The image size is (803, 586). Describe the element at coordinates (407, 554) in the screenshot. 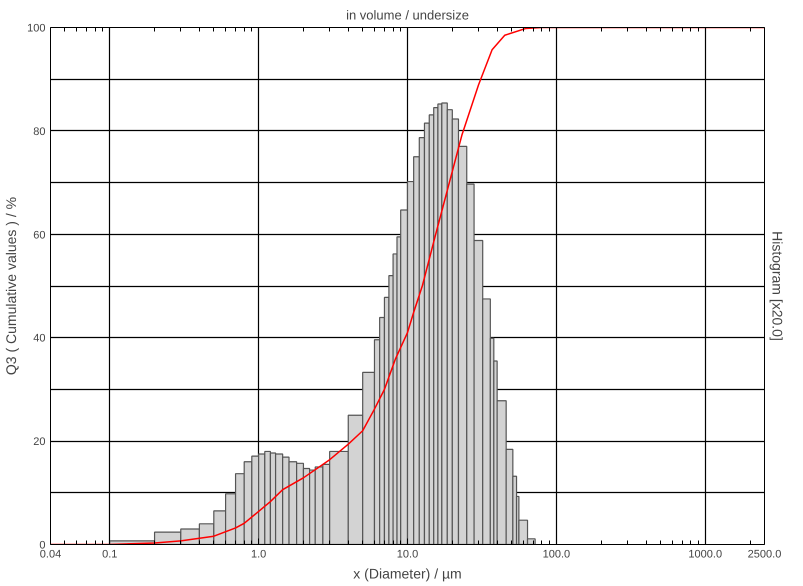

I see `x-tick-label: 10.0` at that location.